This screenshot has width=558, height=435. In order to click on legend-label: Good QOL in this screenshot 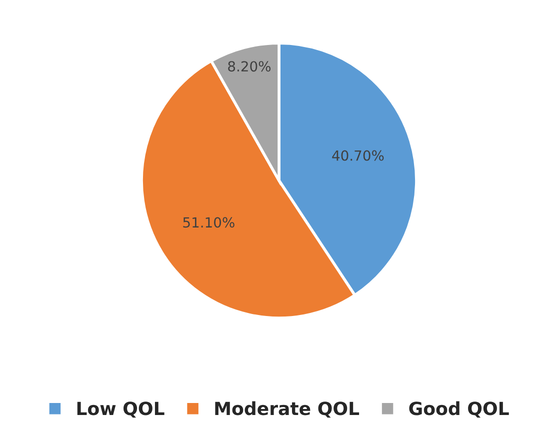, I will do `click(459, 409)`.